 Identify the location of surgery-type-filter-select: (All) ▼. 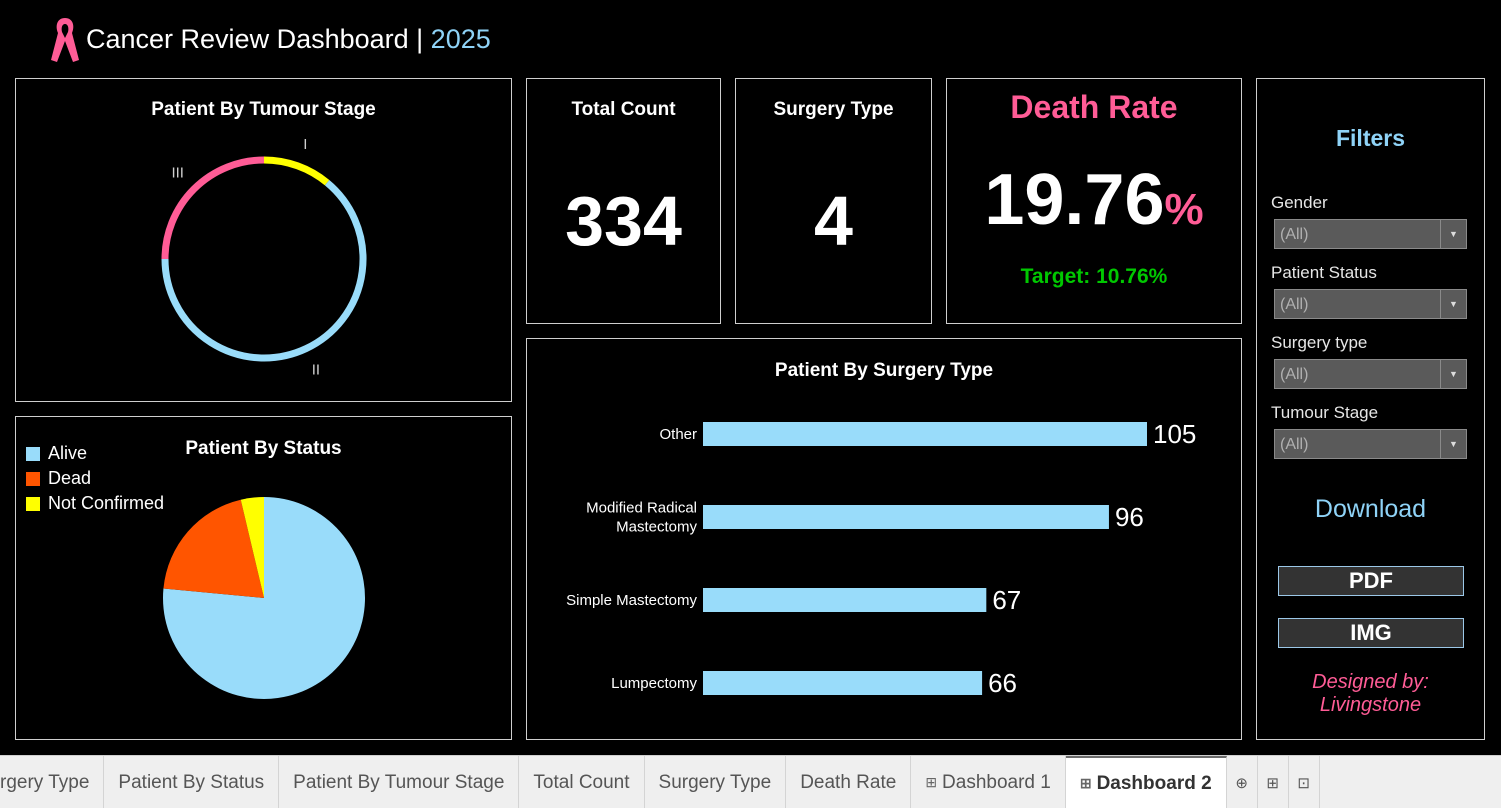
(1370, 374).